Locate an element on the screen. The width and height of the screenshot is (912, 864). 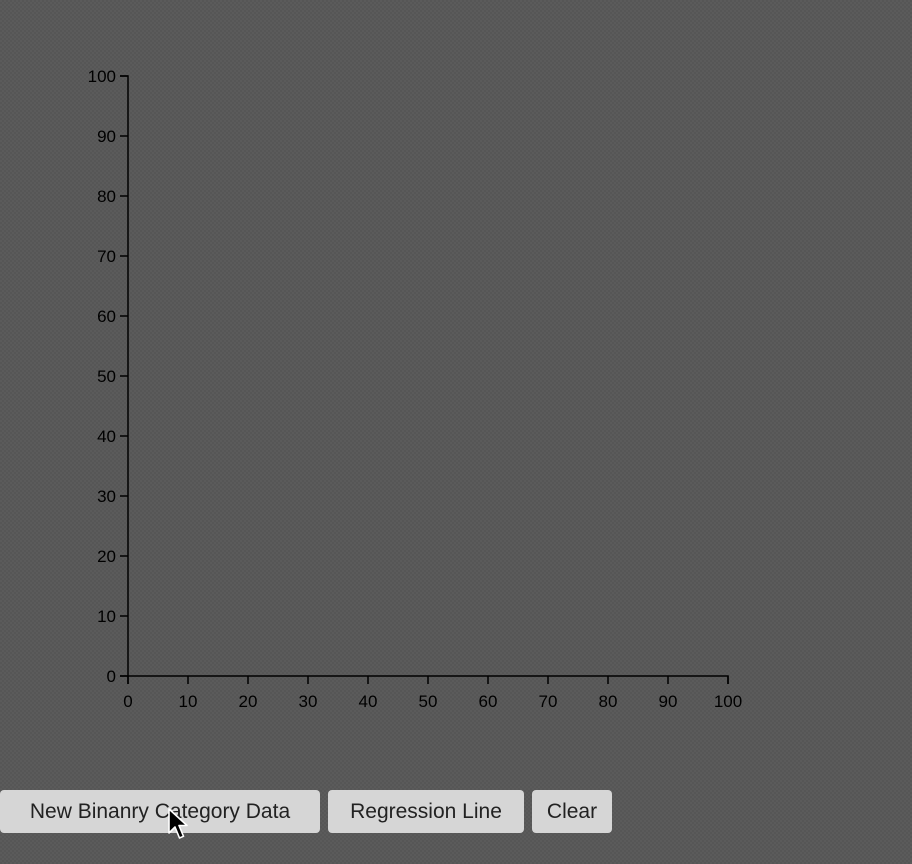
y-tick-label: 30 is located at coordinates (106, 496).